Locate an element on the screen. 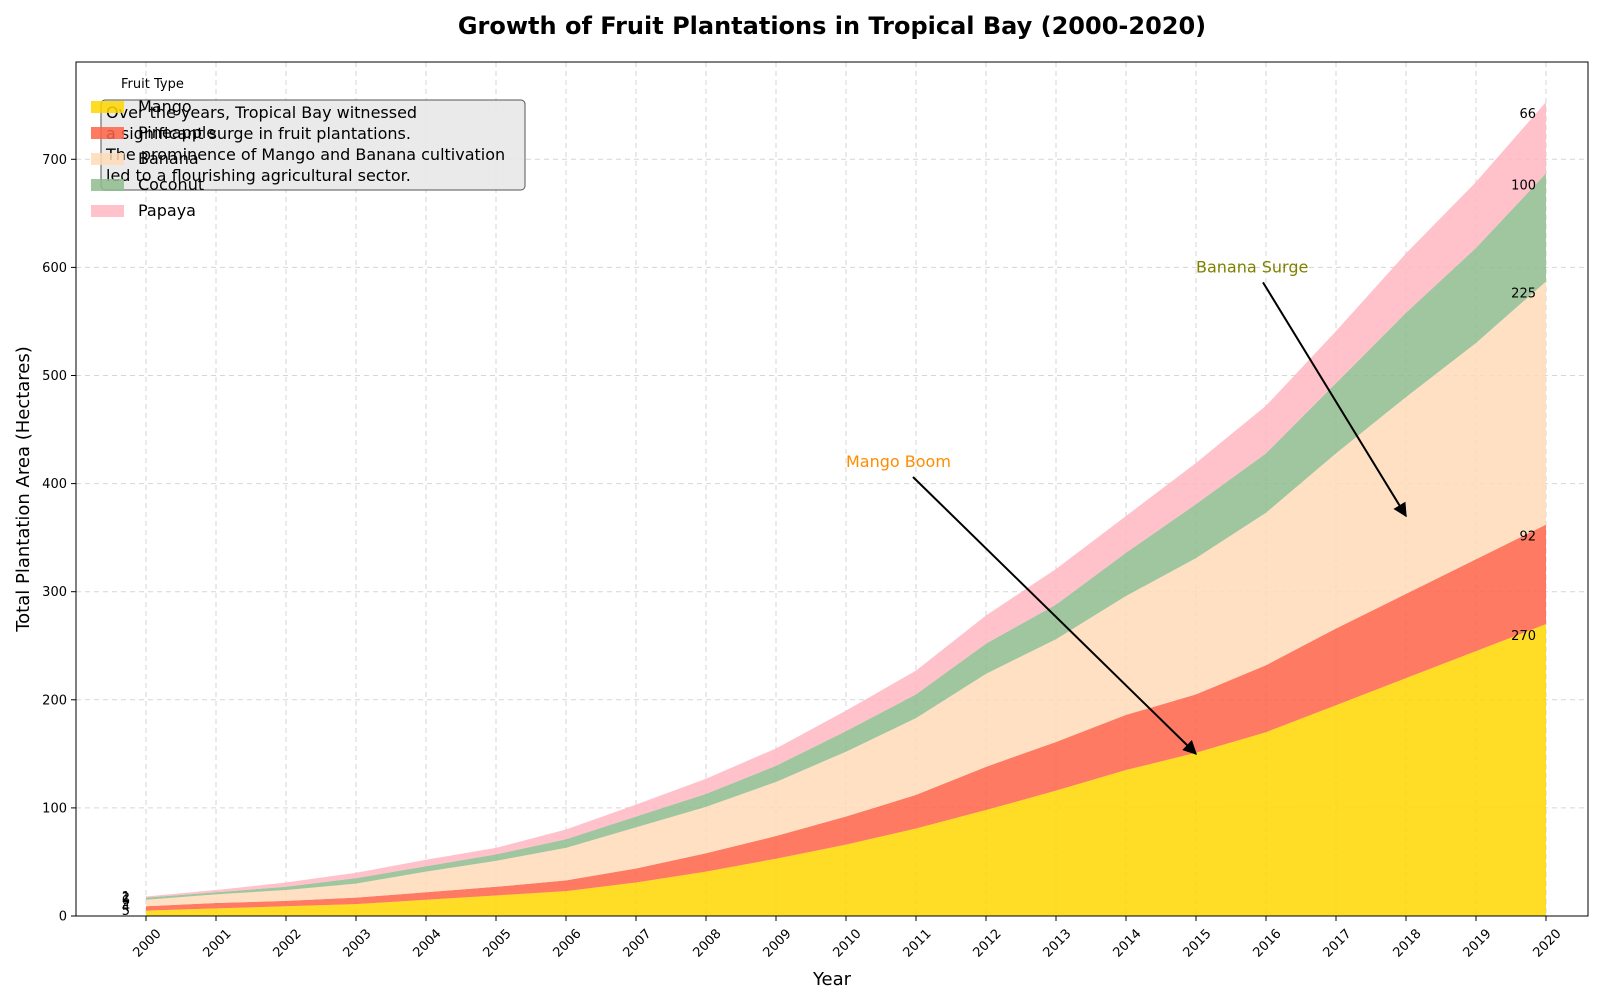 The image size is (1600, 1000). x-tick-label: 2006 is located at coordinates (568, 944).